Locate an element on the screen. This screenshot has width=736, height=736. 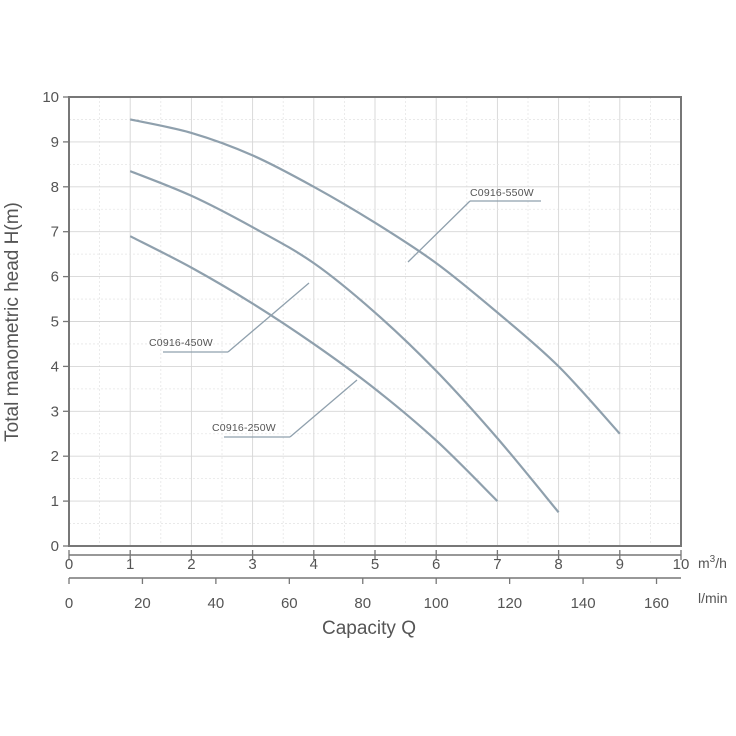
x-tick-label: 9 is located at coordinates (620, 564).